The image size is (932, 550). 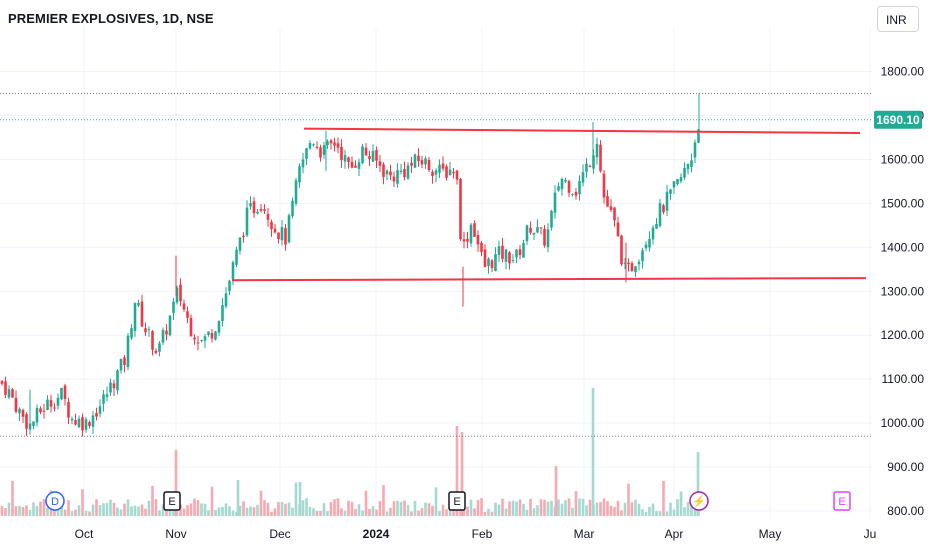 What do you see at coordinates (582, 131) in the screenshot?
I see `resistance-trendline` at bounding box center [582, 131].